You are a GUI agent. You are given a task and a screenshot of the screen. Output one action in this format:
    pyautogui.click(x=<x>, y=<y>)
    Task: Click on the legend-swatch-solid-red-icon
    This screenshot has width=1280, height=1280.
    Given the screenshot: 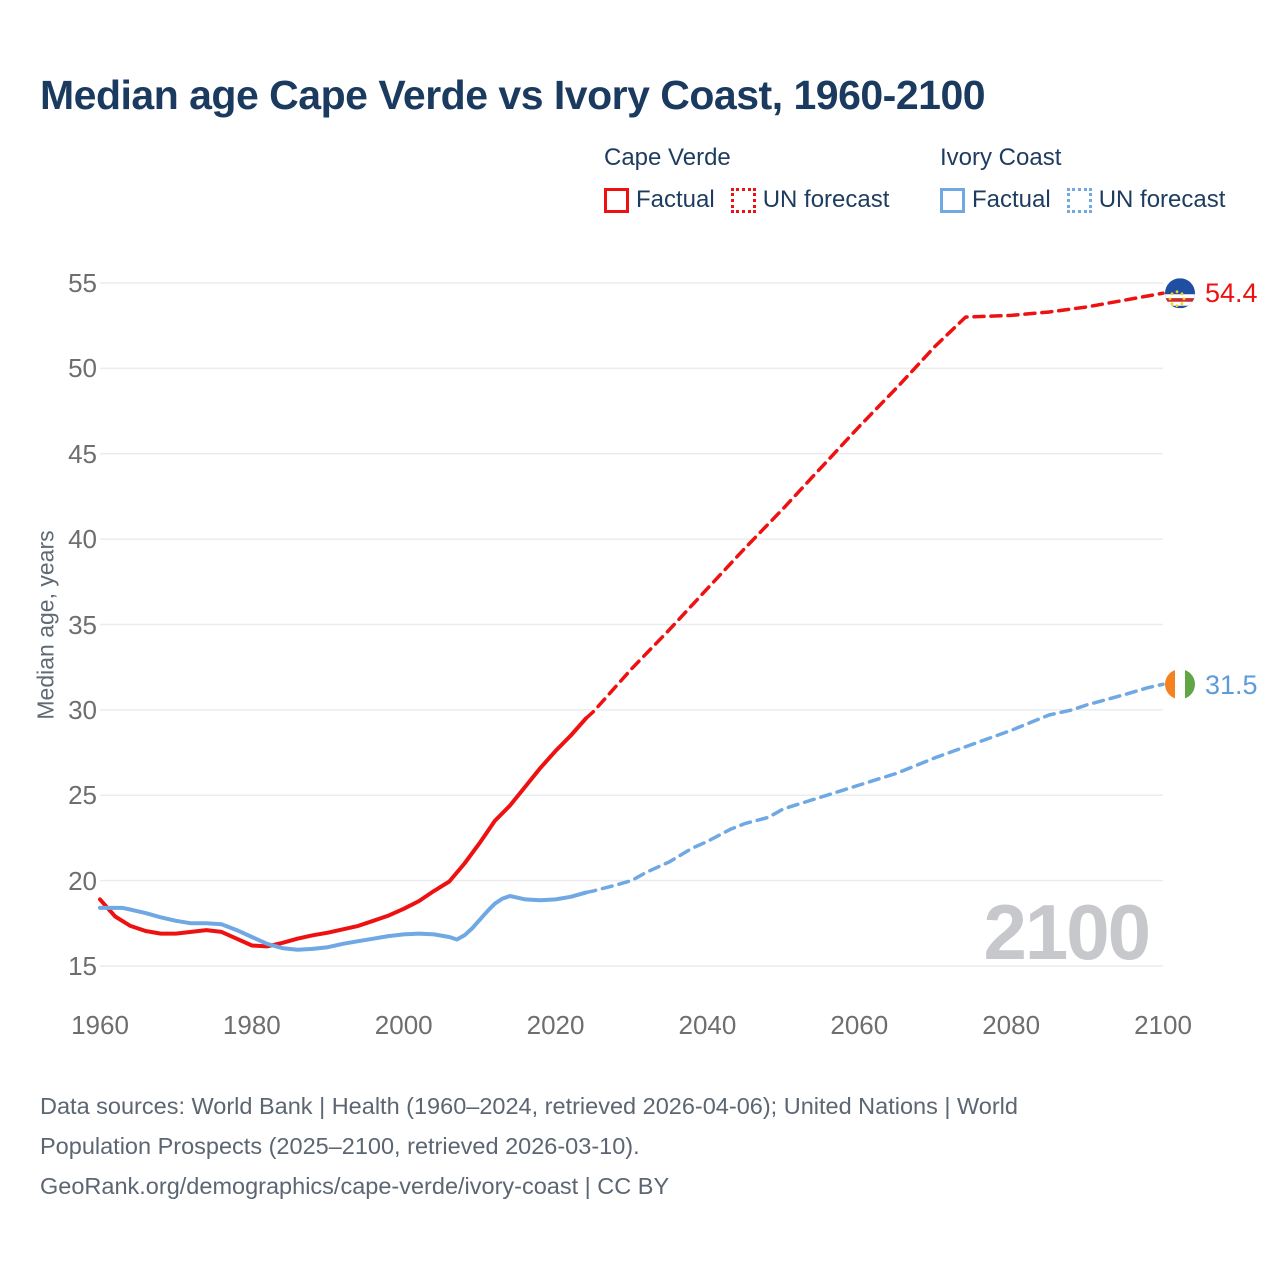 What is the action you would take?
    pyautogui.click(x=616, y=200)
    